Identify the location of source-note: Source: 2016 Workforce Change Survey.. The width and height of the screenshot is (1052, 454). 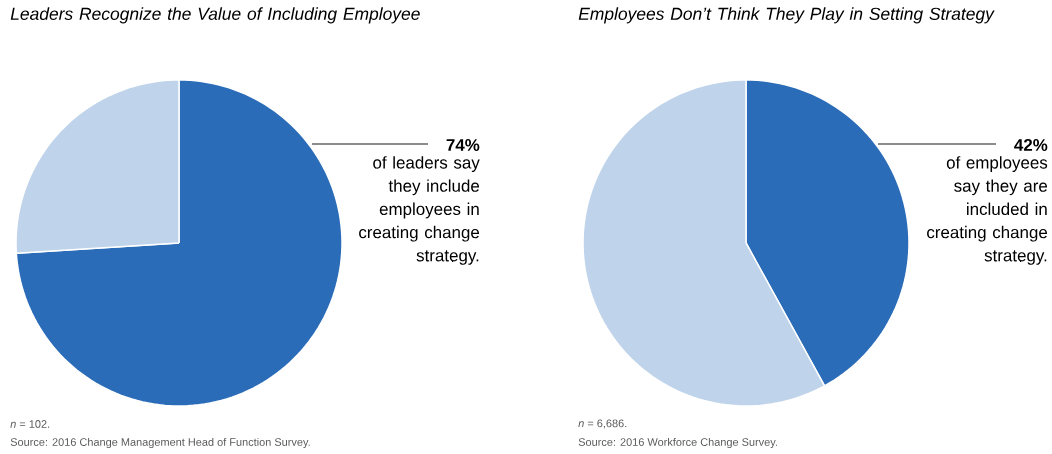
(677, 443).